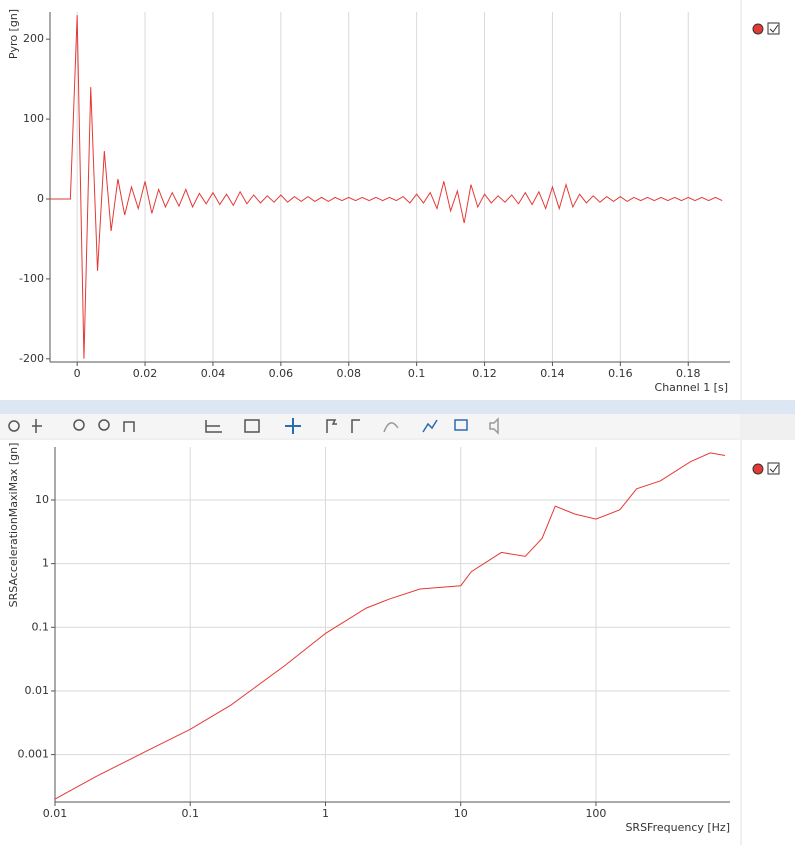 This screenshot has width=795, height=849. I want to click on marker2-icon, so click(355, 426).